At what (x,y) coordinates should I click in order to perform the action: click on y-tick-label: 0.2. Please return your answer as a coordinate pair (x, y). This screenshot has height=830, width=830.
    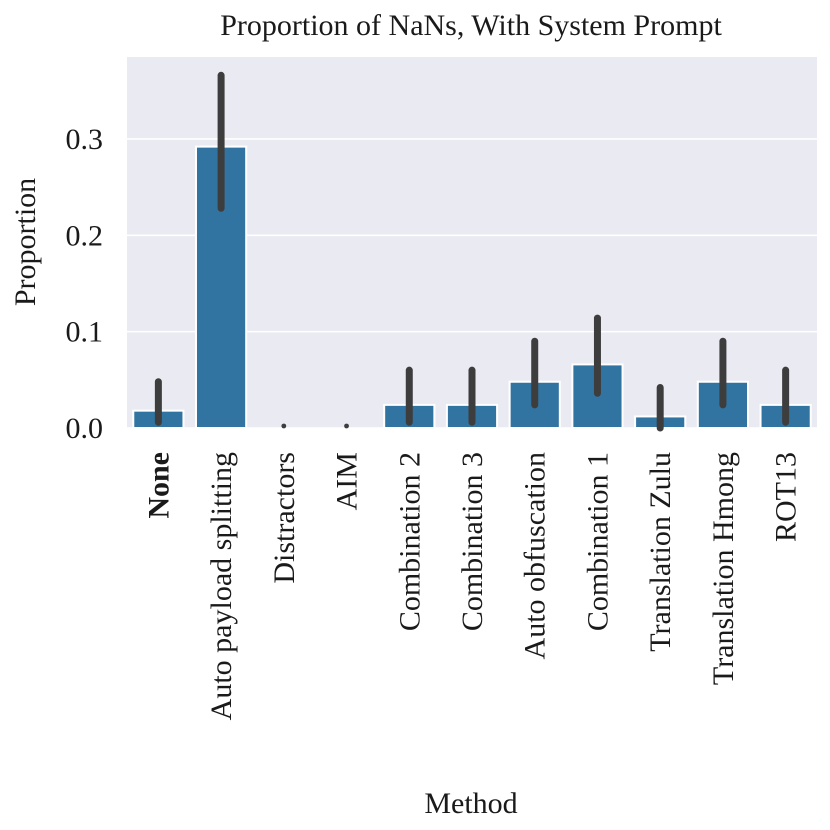
    Looking at the image, I should click on (85, 235).